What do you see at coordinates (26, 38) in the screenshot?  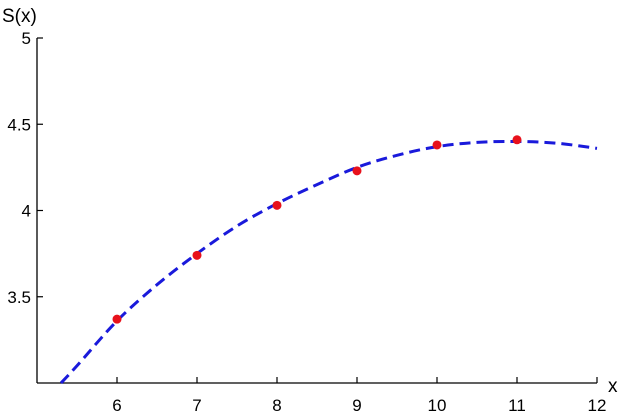 I see `y-tick-label: 5` at bounding box center [26, 38].